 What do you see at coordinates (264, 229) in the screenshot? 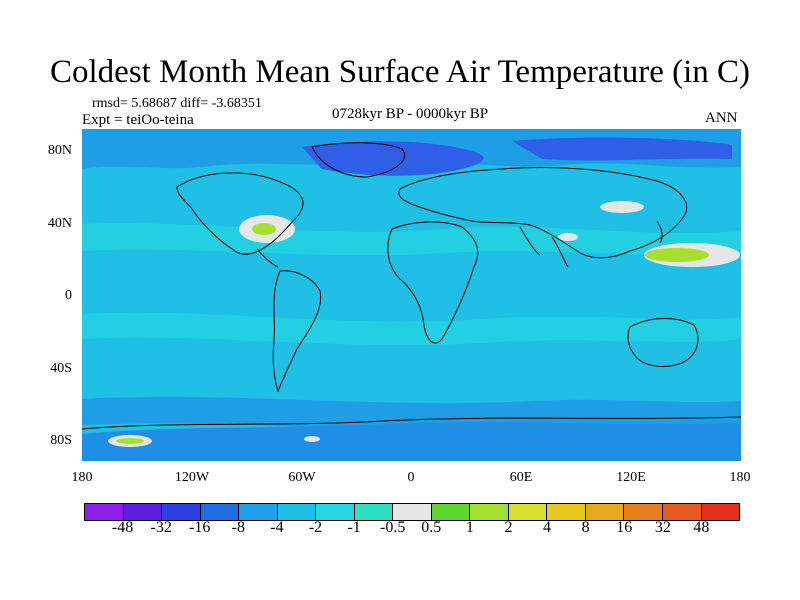
I see `north-america-anomaly-core` at bounding box center [264, 229].